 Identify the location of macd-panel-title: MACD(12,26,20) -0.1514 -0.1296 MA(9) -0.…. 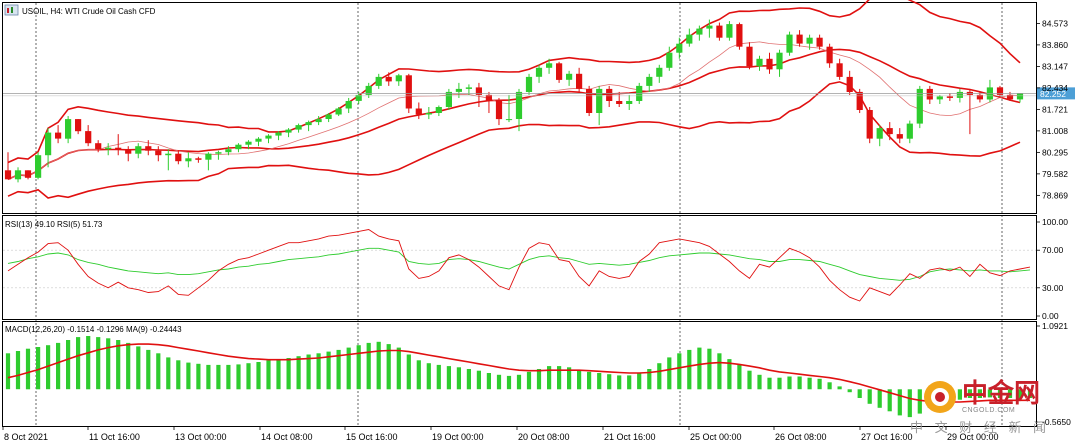
(93, 329).